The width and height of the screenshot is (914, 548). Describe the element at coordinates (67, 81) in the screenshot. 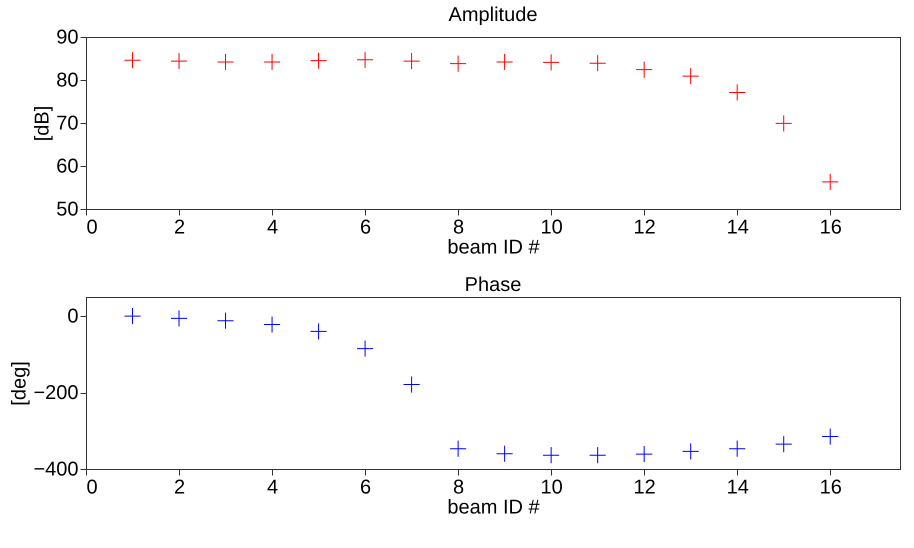

I see `y-tick-label: 80` at that location.